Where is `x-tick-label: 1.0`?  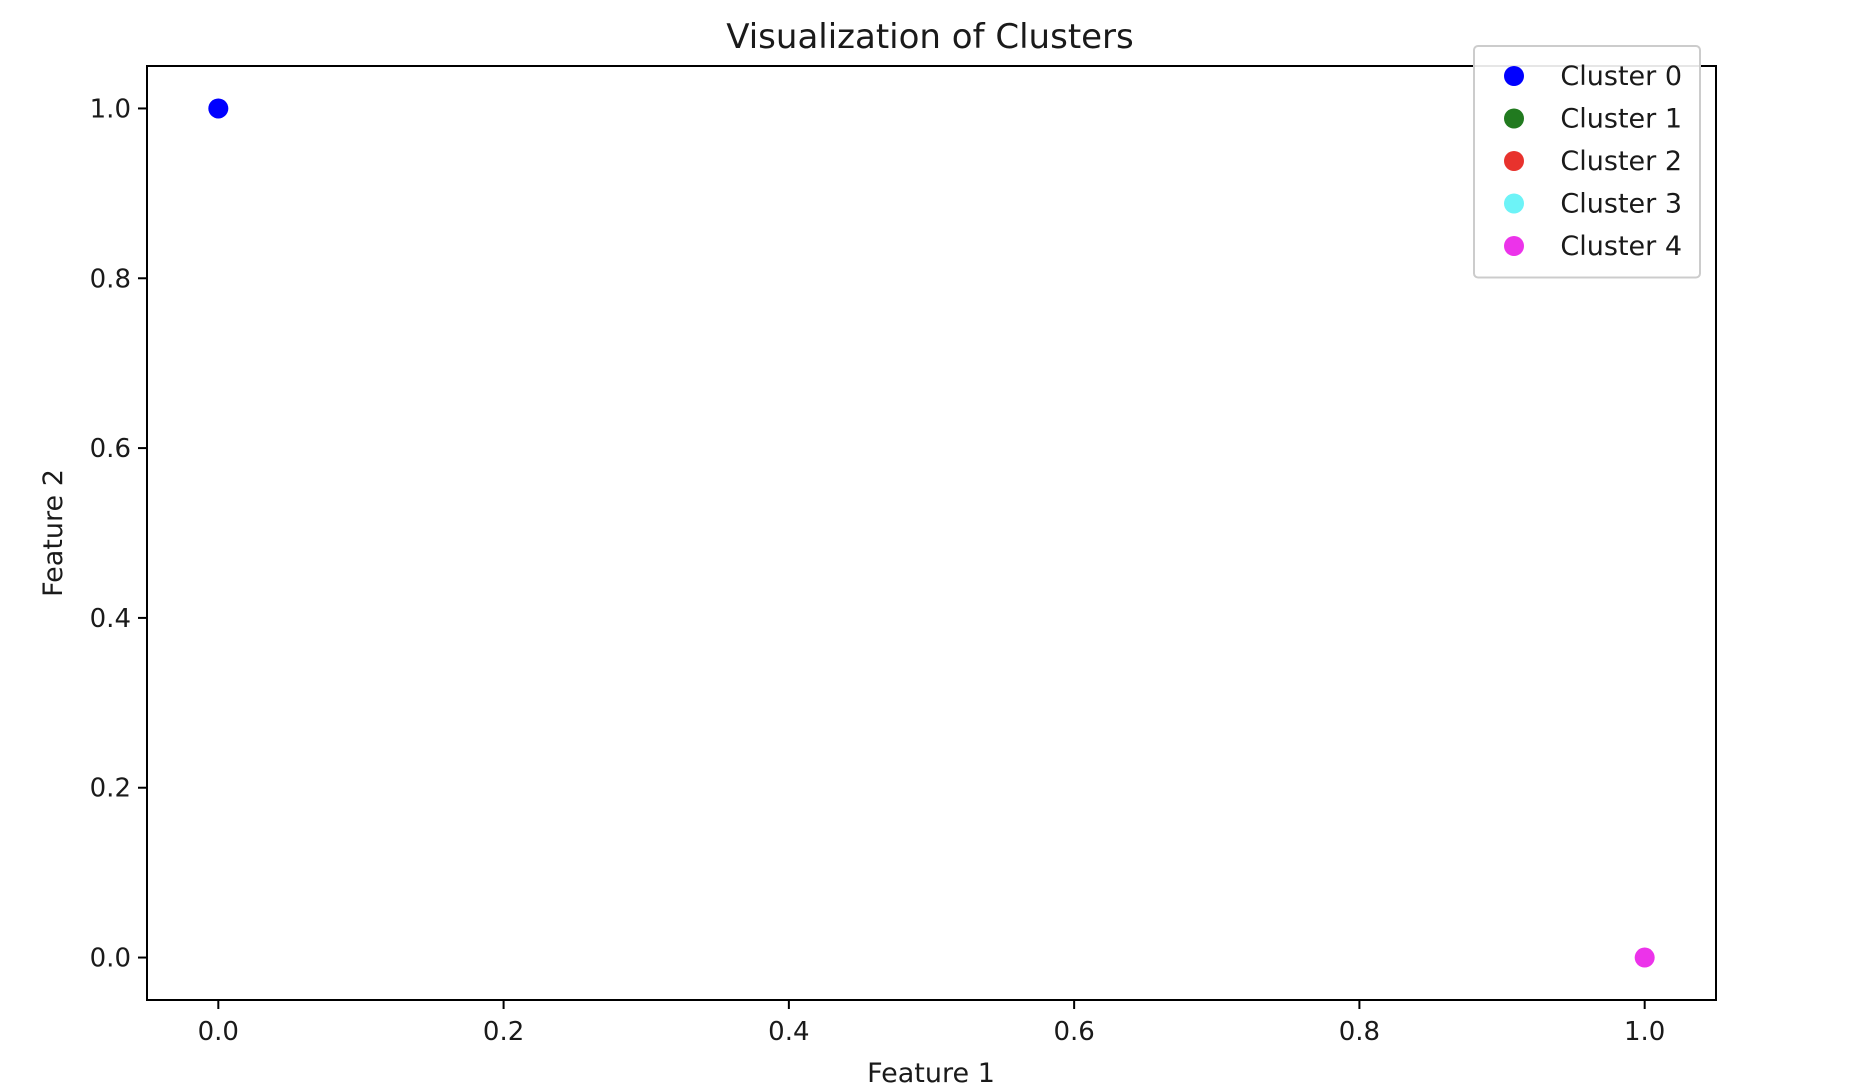
x-tick-label: 1.0 is located at coordinates (1644, 1032).